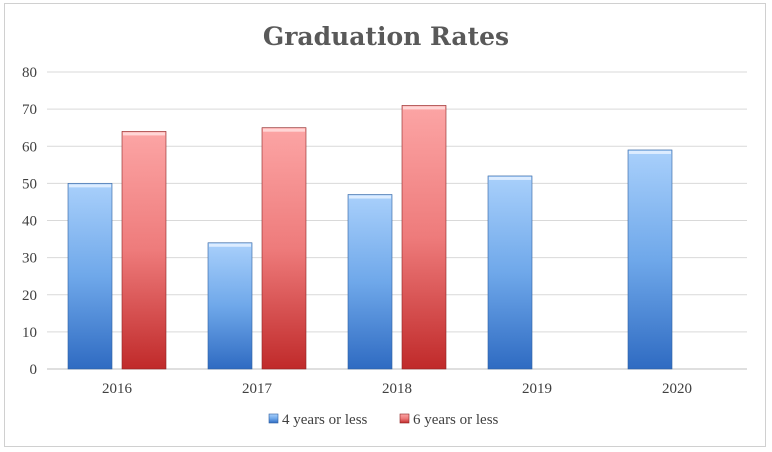 The height and width of the screenshot is (452, 772). What do you see at coordinates (273, 418) in the screenshot?
I see `legend-swatch-four-year` at bounding box center [273, 418].